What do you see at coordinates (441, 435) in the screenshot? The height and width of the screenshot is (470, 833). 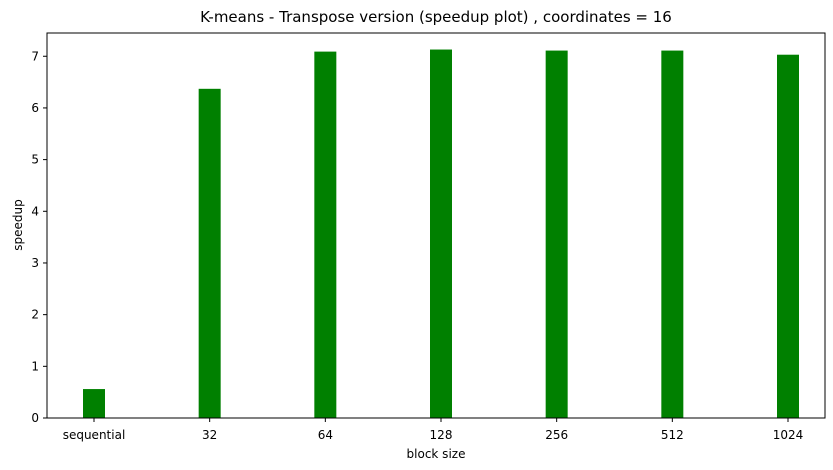 I see `x-tick-label: 128` at bounding box center [441, 435].